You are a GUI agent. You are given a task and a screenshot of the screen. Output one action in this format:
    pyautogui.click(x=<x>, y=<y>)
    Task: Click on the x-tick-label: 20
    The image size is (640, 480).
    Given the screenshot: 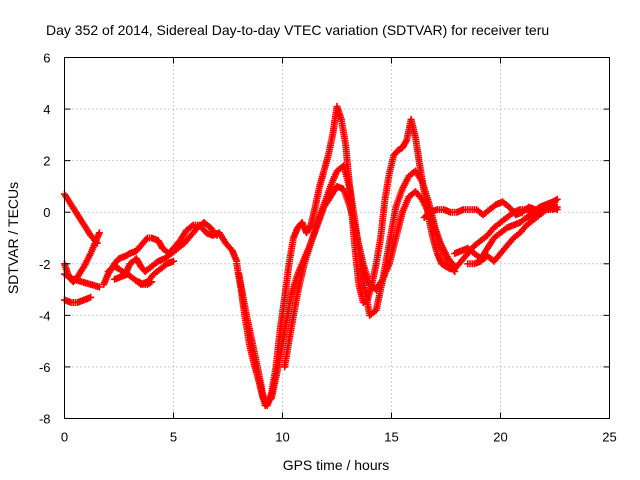 What is the action you would take?
    pyautogui.click(x=500, y=437)
    